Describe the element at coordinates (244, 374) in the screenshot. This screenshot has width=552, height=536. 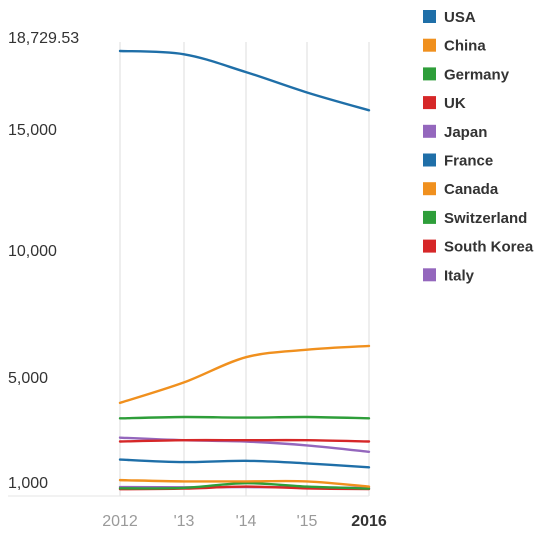
I see `series-line-china` at that location.